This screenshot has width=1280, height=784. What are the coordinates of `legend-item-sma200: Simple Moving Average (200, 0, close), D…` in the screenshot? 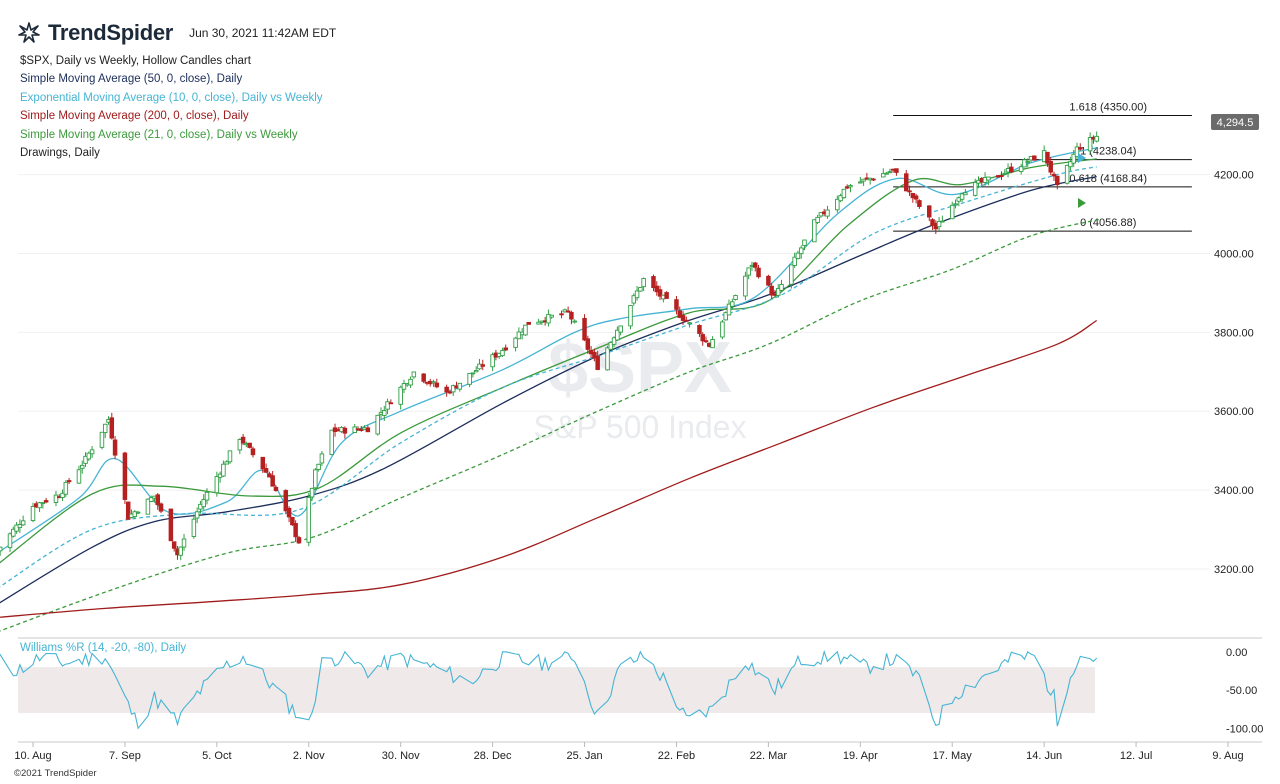 It's located at (134, 116).